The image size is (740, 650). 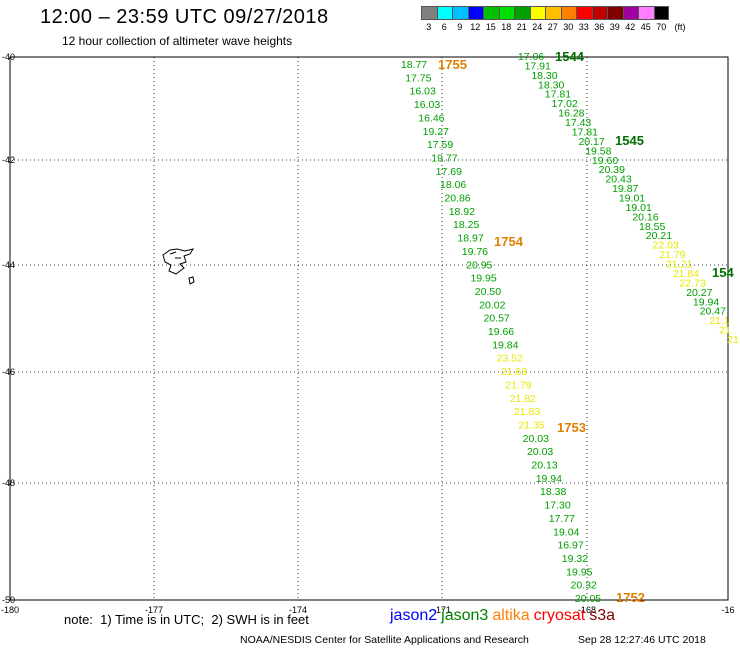 I want to click on wave-height-value: 20.43, so click(x=618, y=180).